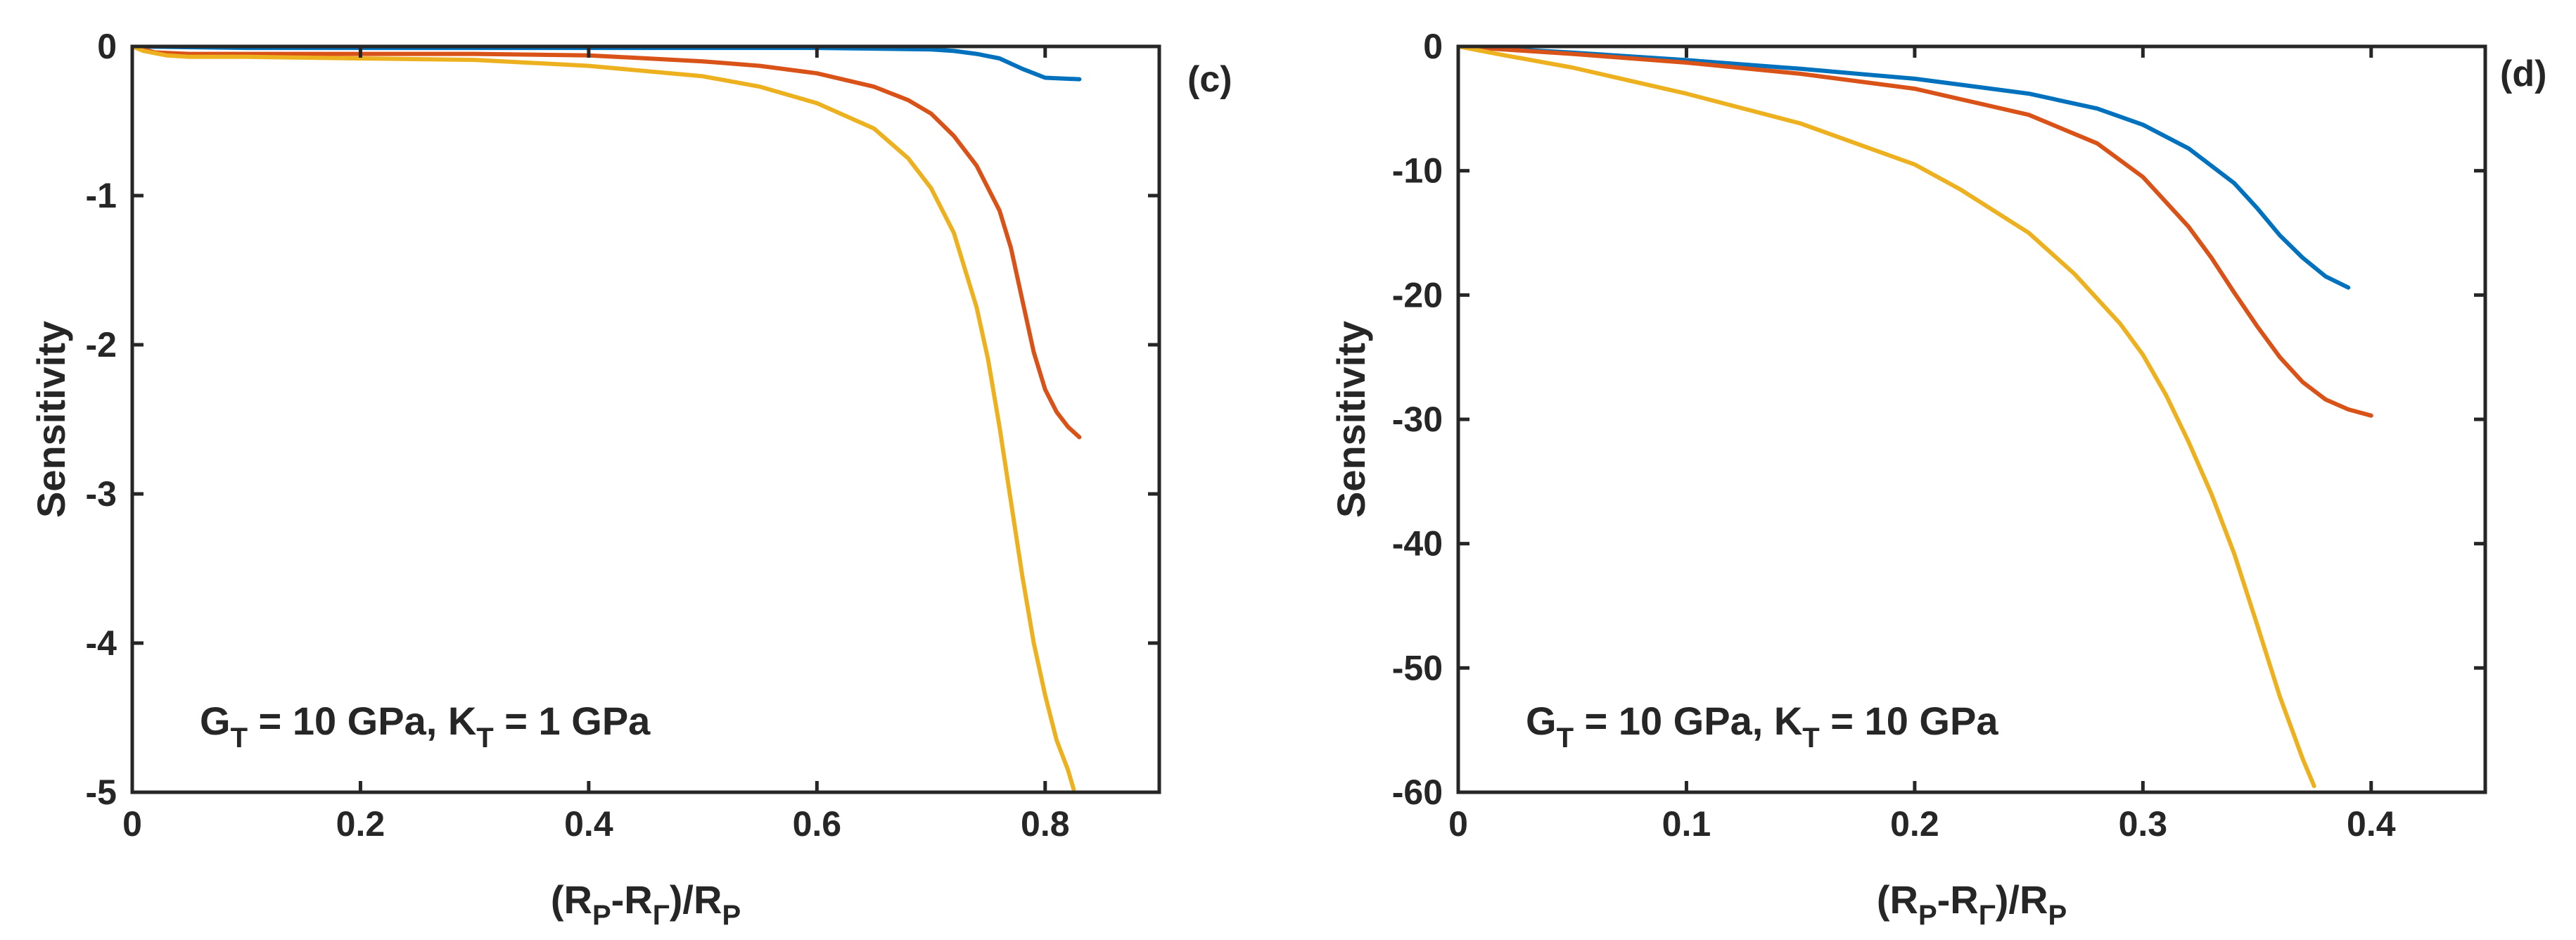 The width and height of the screenshot is (2576, 940). What do you see at coordinates (101, 345) in the screenshot?
I see `y-tick-label: -2` at bounding box center [101, 345].